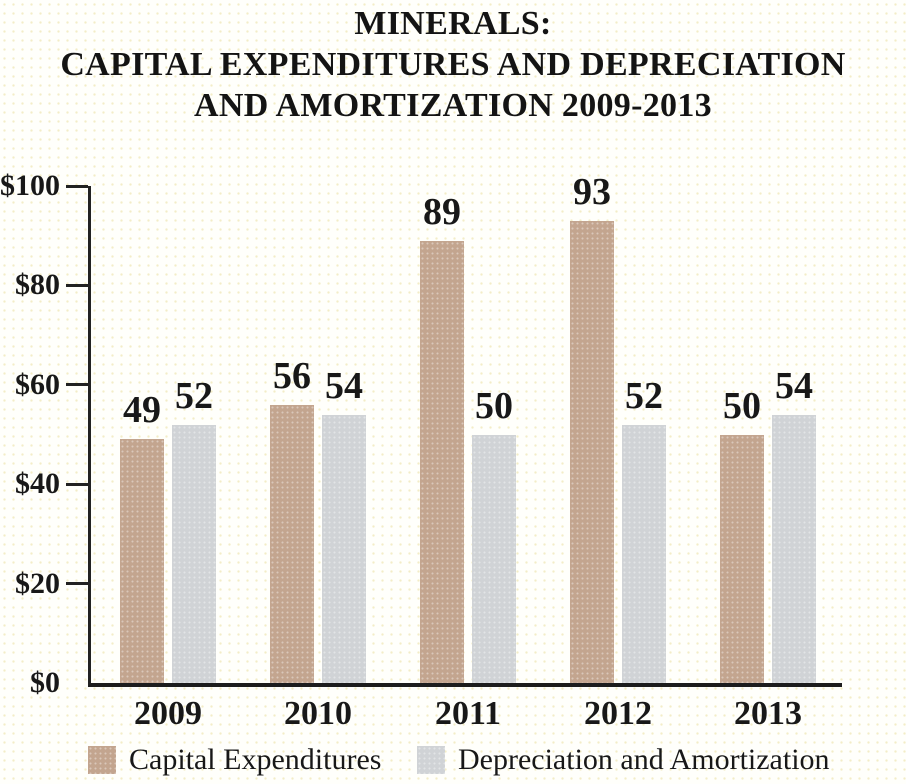  I want to click on bar-capital-expenditures-2009, so click(142, 561).